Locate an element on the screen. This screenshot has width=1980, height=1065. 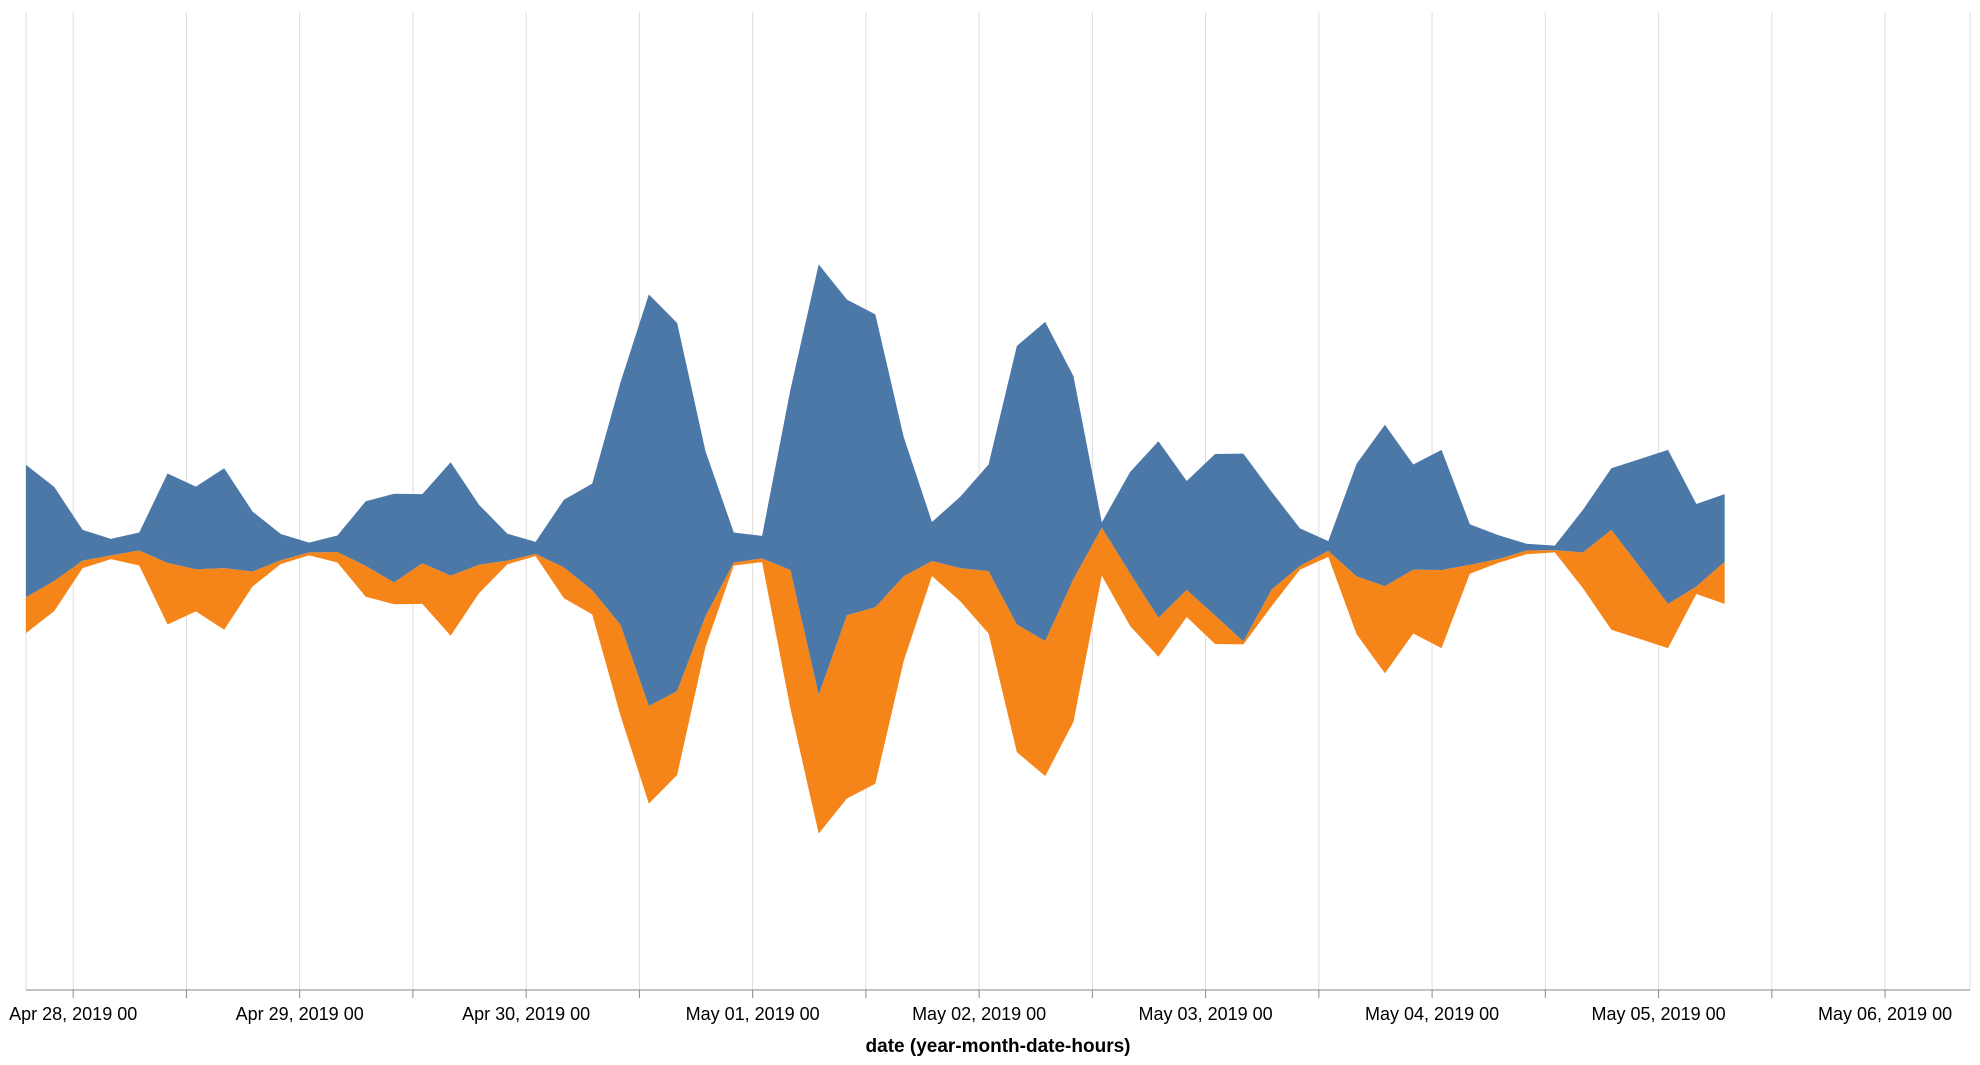
x-tick-label: Apr 30, 2019 00 is located at coordinates (526, 1014).